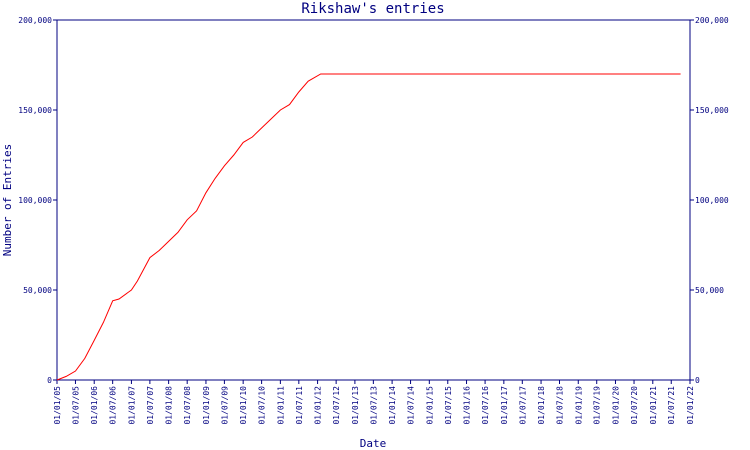  I want to click on x-tick-label: 01/01/08, so click(169, 405).